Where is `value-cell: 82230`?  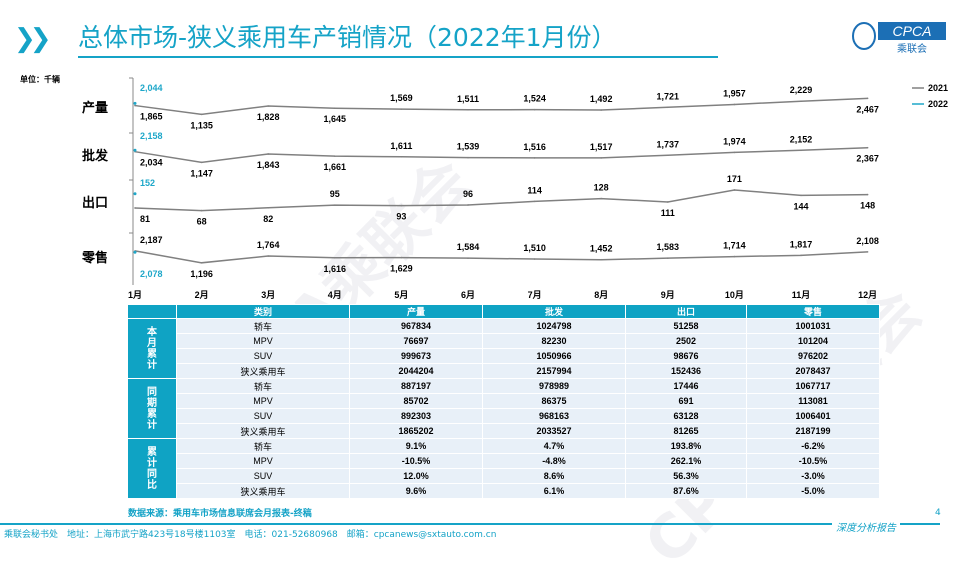 value-cell: 82230 is located at coordinates (554, 341).